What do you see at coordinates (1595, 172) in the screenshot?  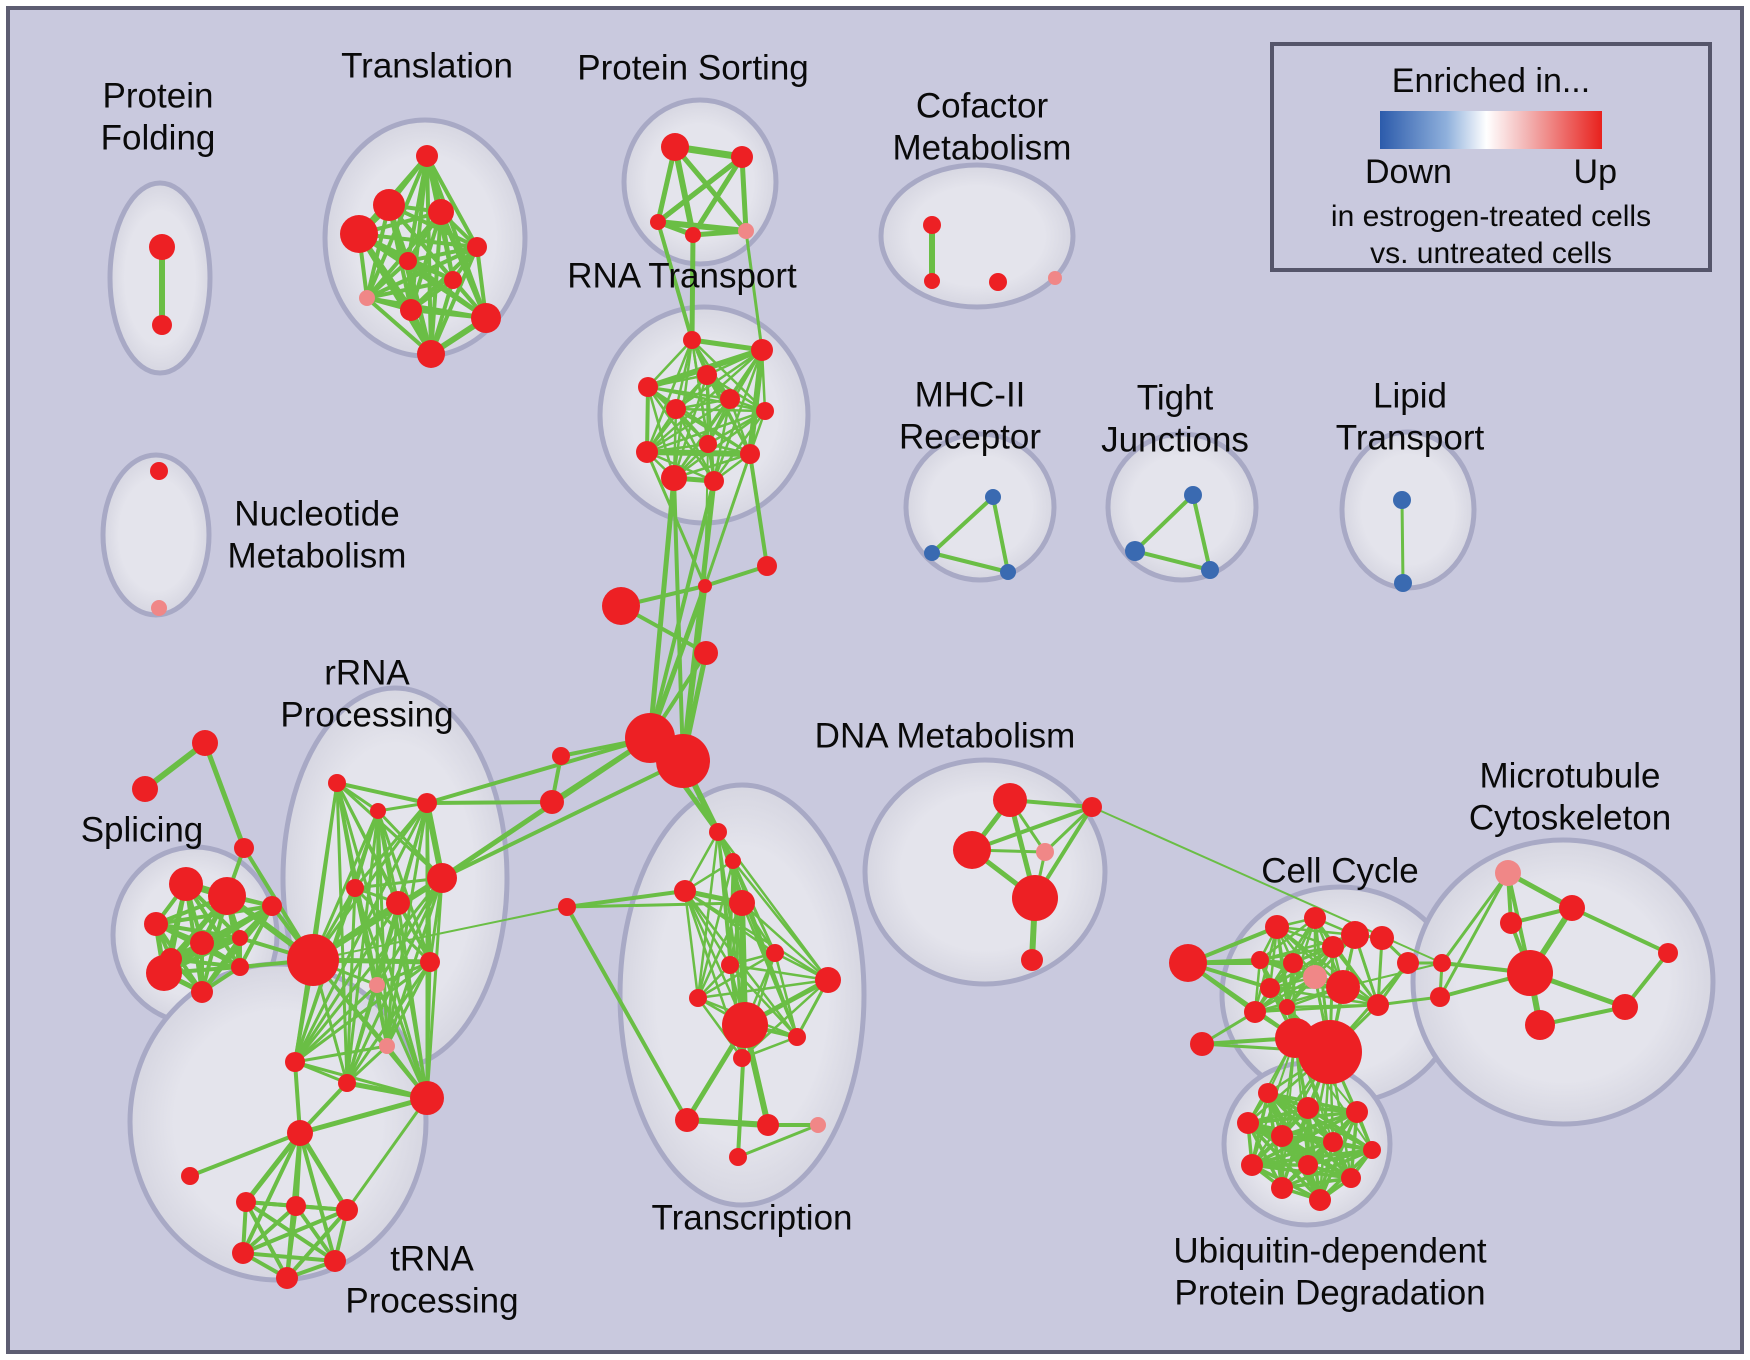 I see `legend-up-label: Up` at bounding box center [1595, 172].